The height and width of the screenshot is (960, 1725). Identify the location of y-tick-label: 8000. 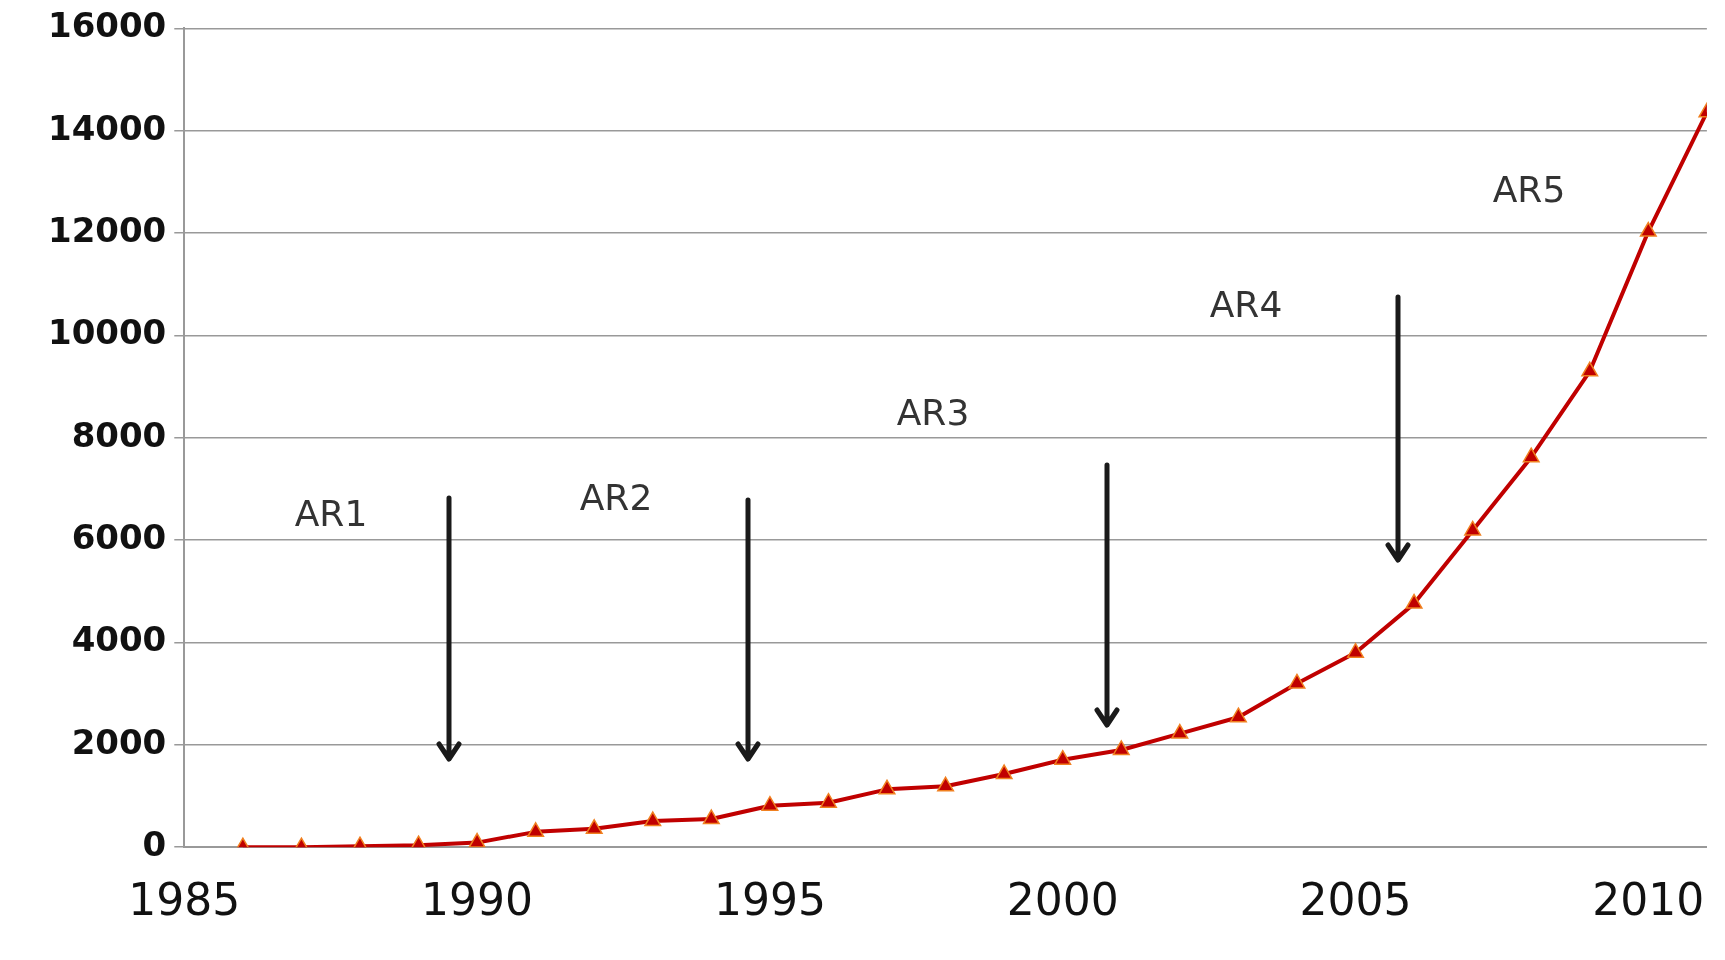
(119, 434).